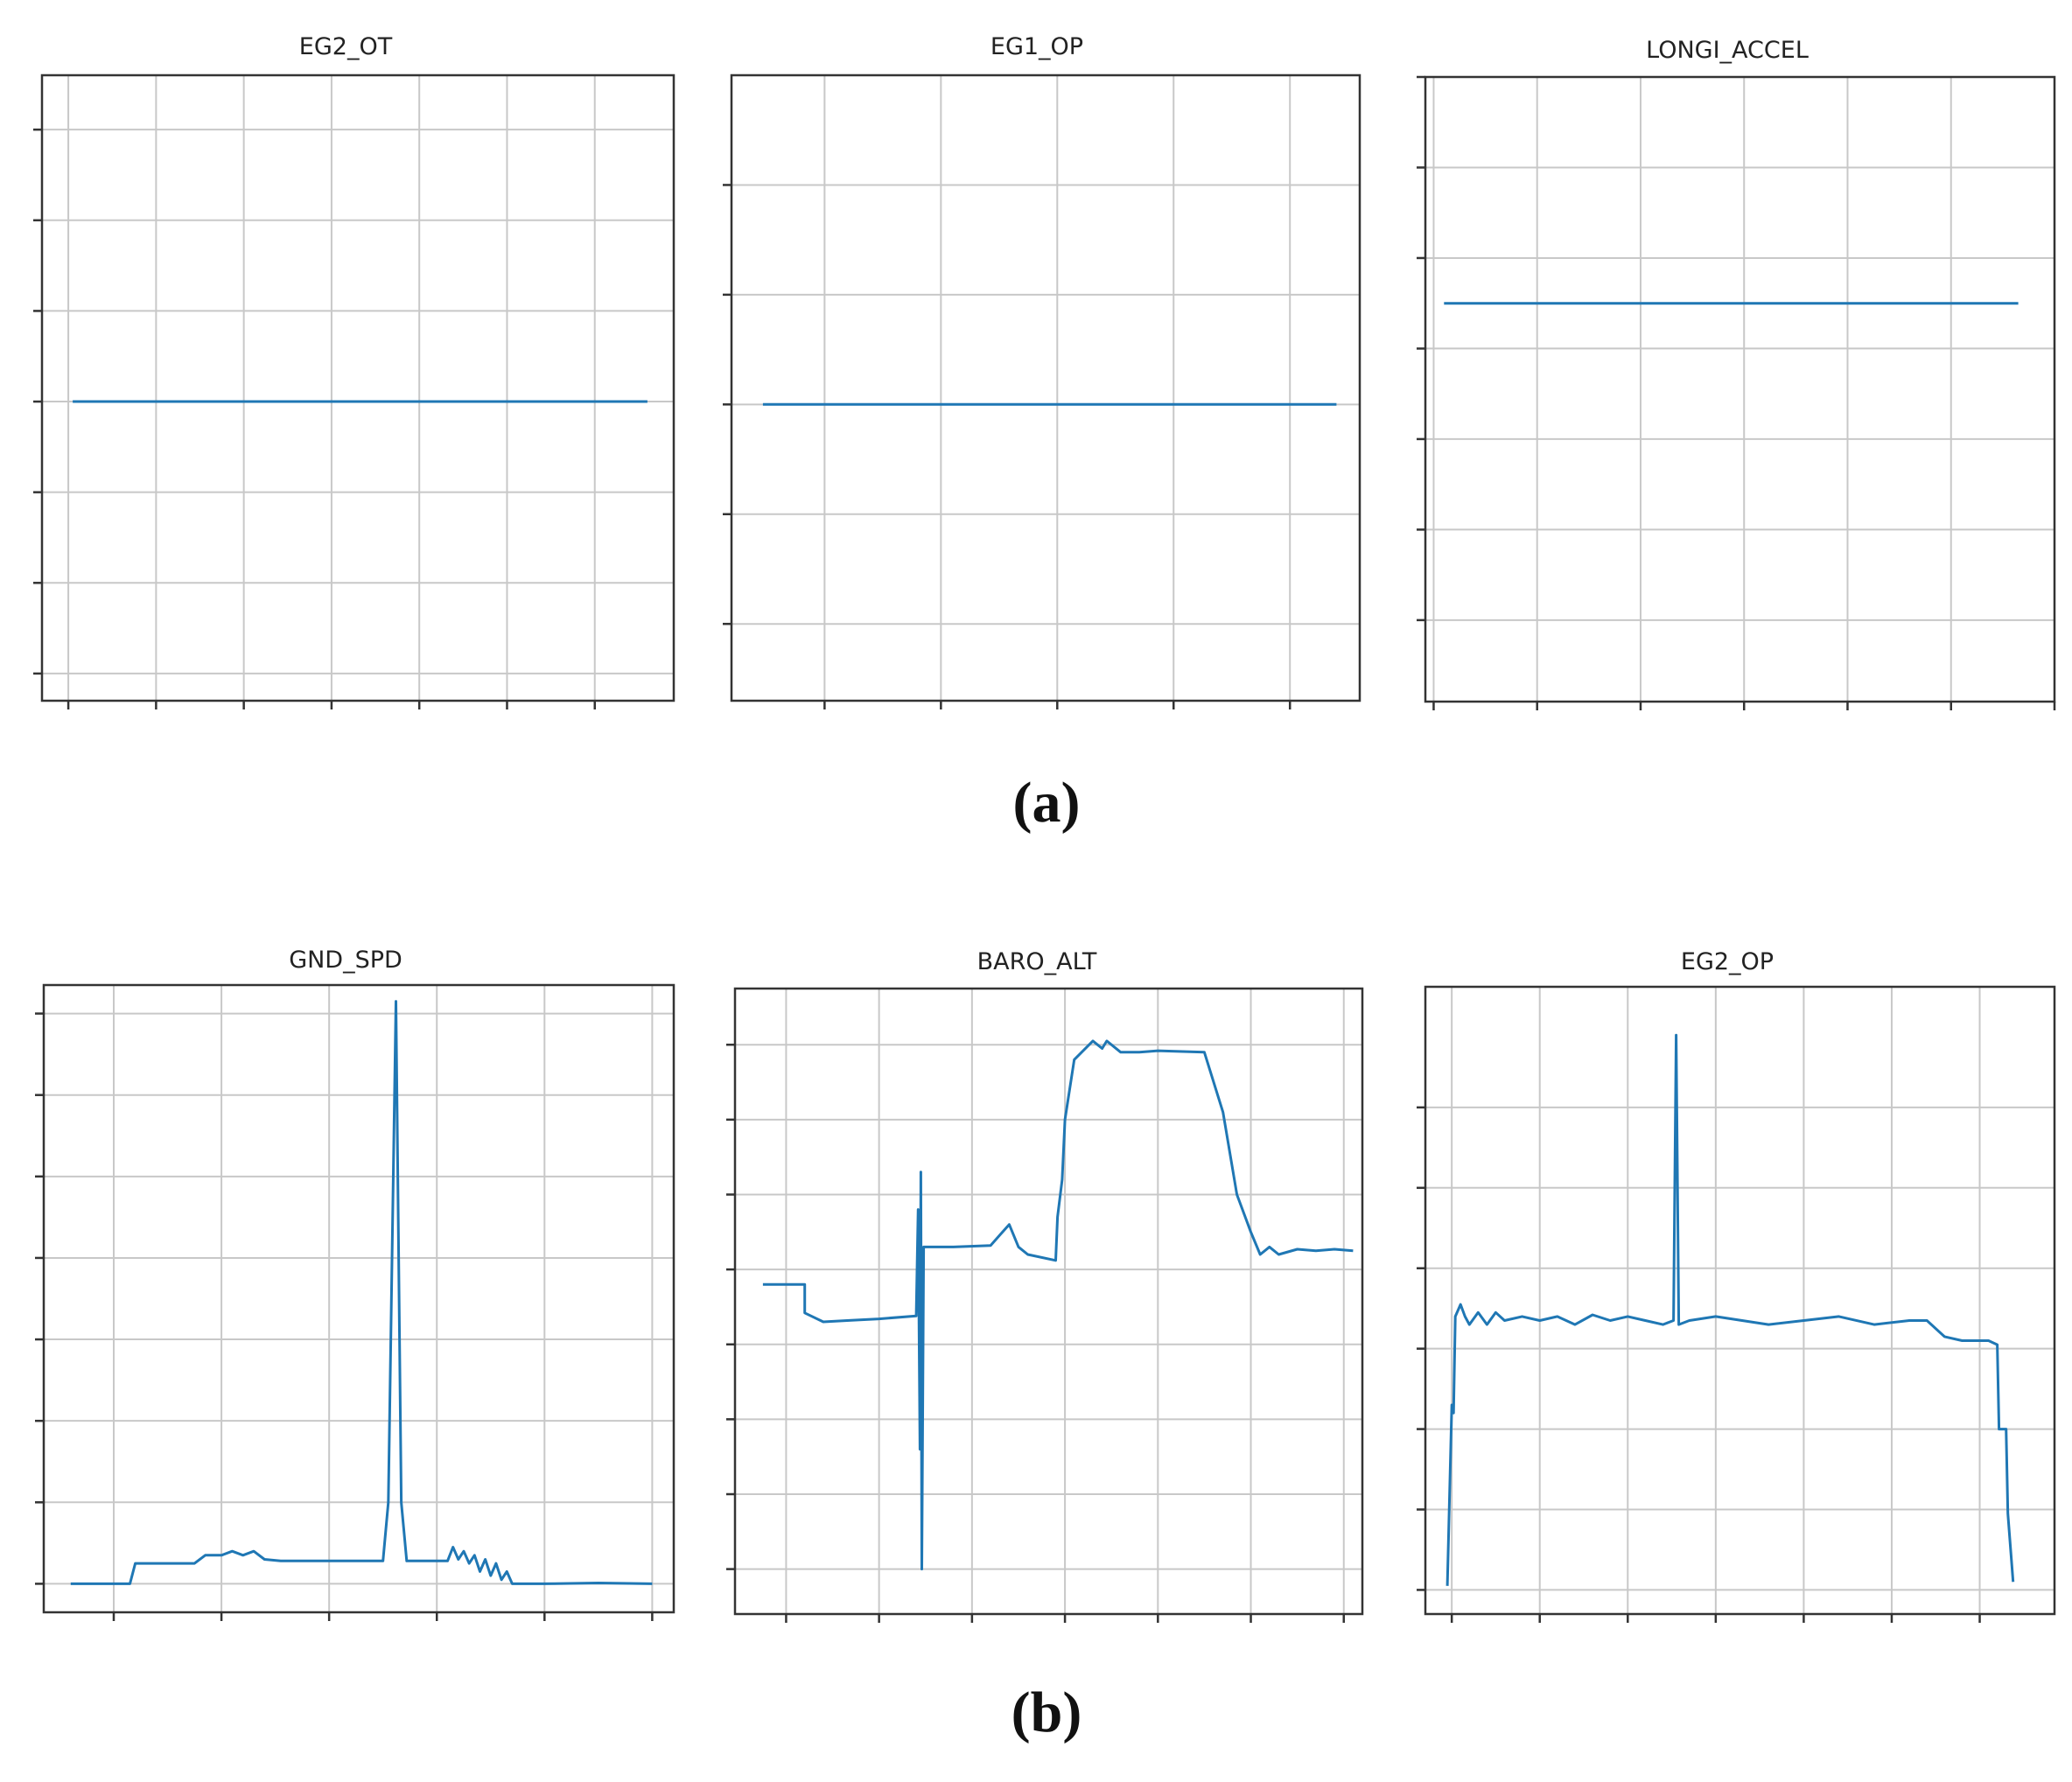 The height and width of the screenshot is (1782, 2072). I want to click on chart-panel-baro-alt: BARO_ALT, so click(1036, 1286).